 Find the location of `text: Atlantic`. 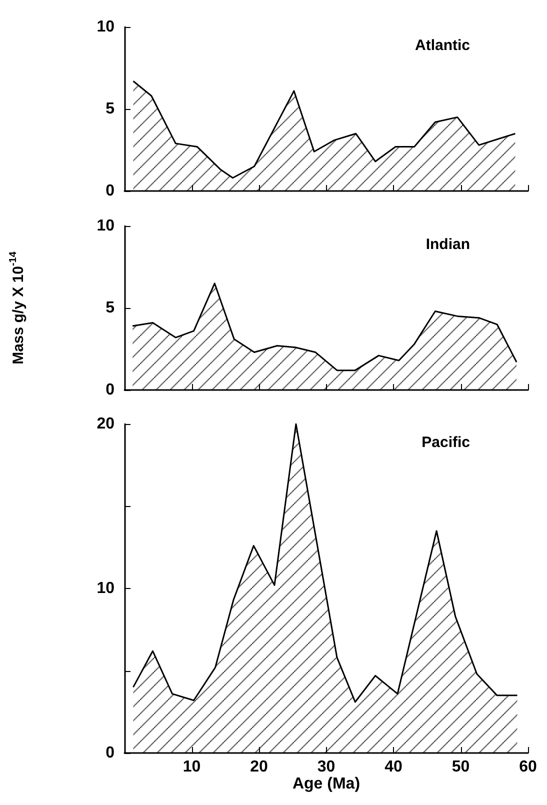

text: Atlantic is located at coordinates (442, 45).